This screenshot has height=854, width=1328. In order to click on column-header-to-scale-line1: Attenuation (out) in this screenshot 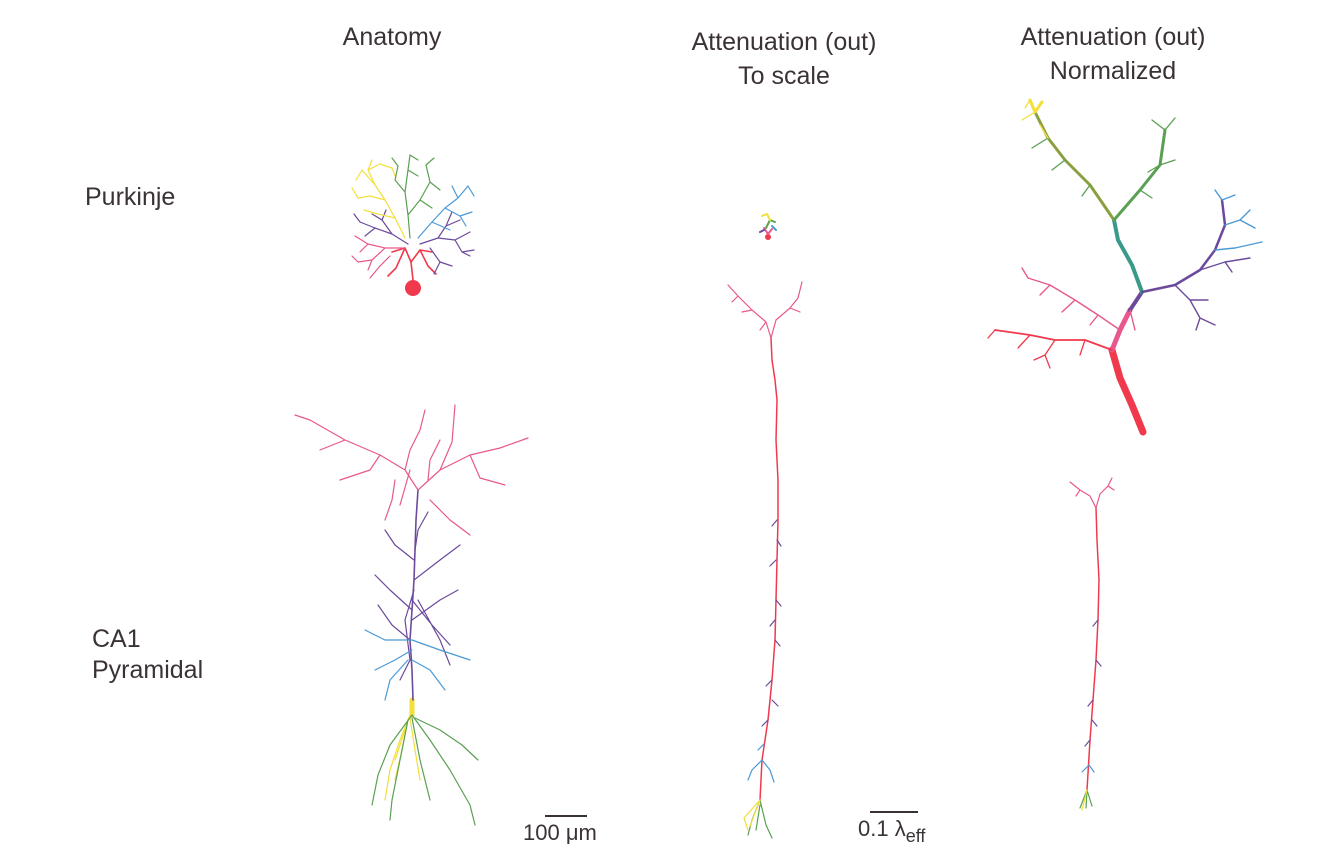, I will do `click(784, 42)`.